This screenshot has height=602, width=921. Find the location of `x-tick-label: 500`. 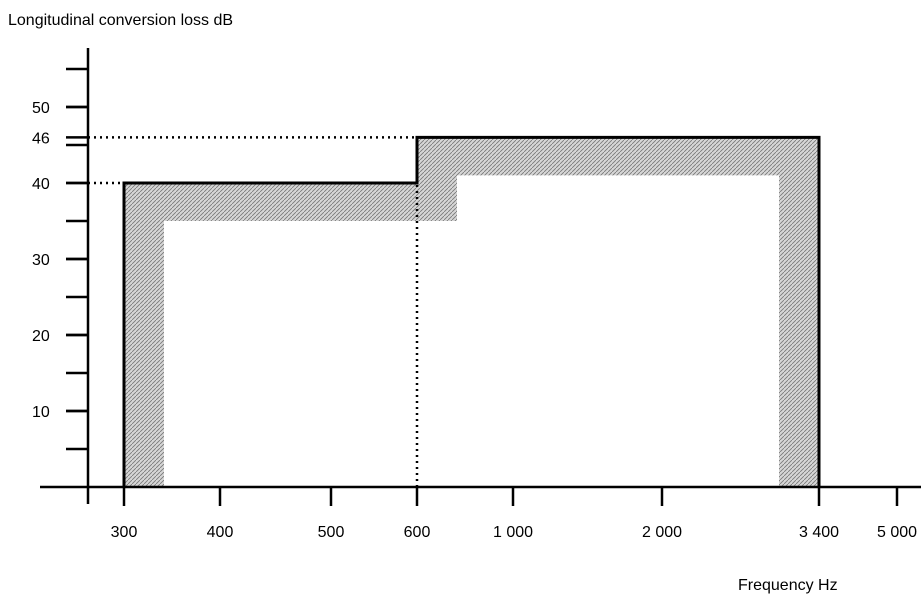

x-tick-label: 500 is located at coordinates (331, 532).